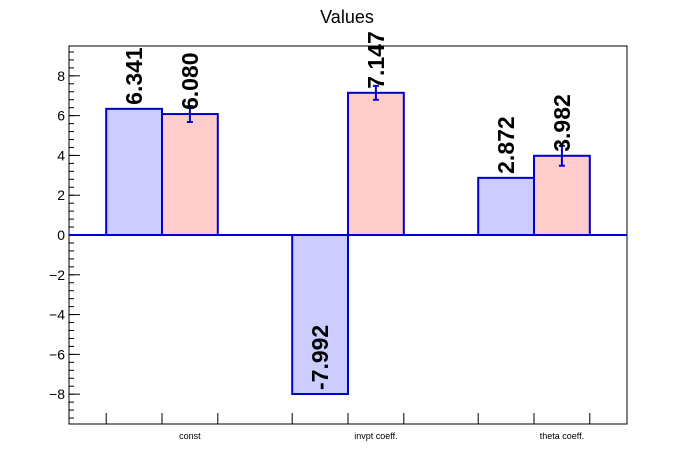 The width and height of the screenshot is (696, 472). I want to click on data-label: -7.992, so click(320, 357).